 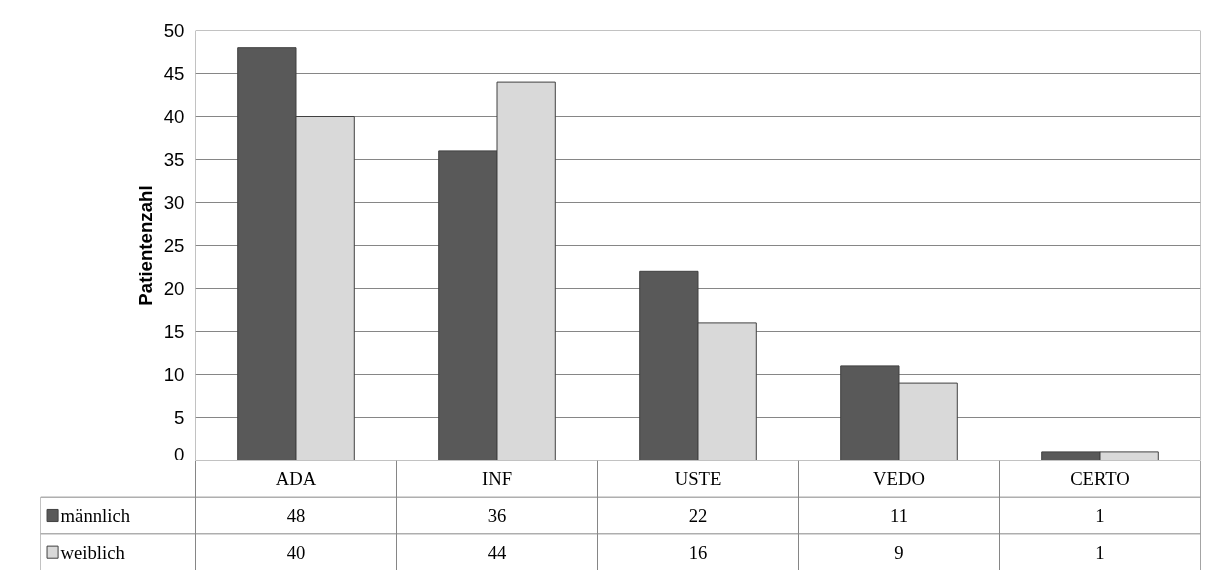 I want to click on y-tick-label: 10, so click(x=174, y=374).